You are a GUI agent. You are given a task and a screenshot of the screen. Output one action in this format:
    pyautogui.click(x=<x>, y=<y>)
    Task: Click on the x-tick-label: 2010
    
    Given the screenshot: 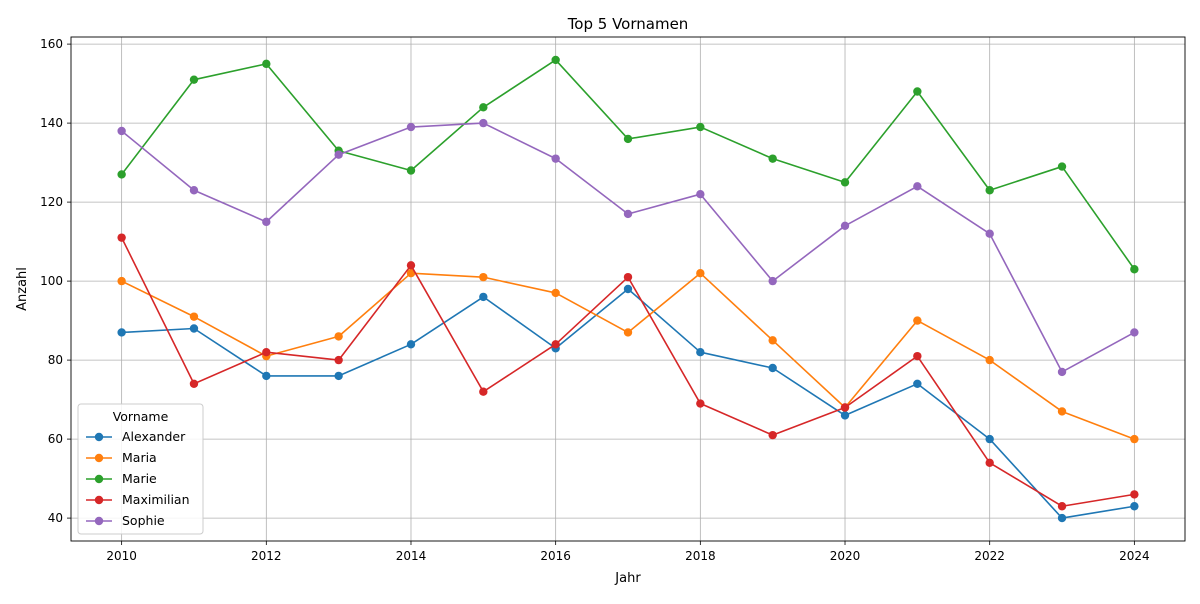 What is the action you would take?
    pyautogui.click(x=121, y=556)
    